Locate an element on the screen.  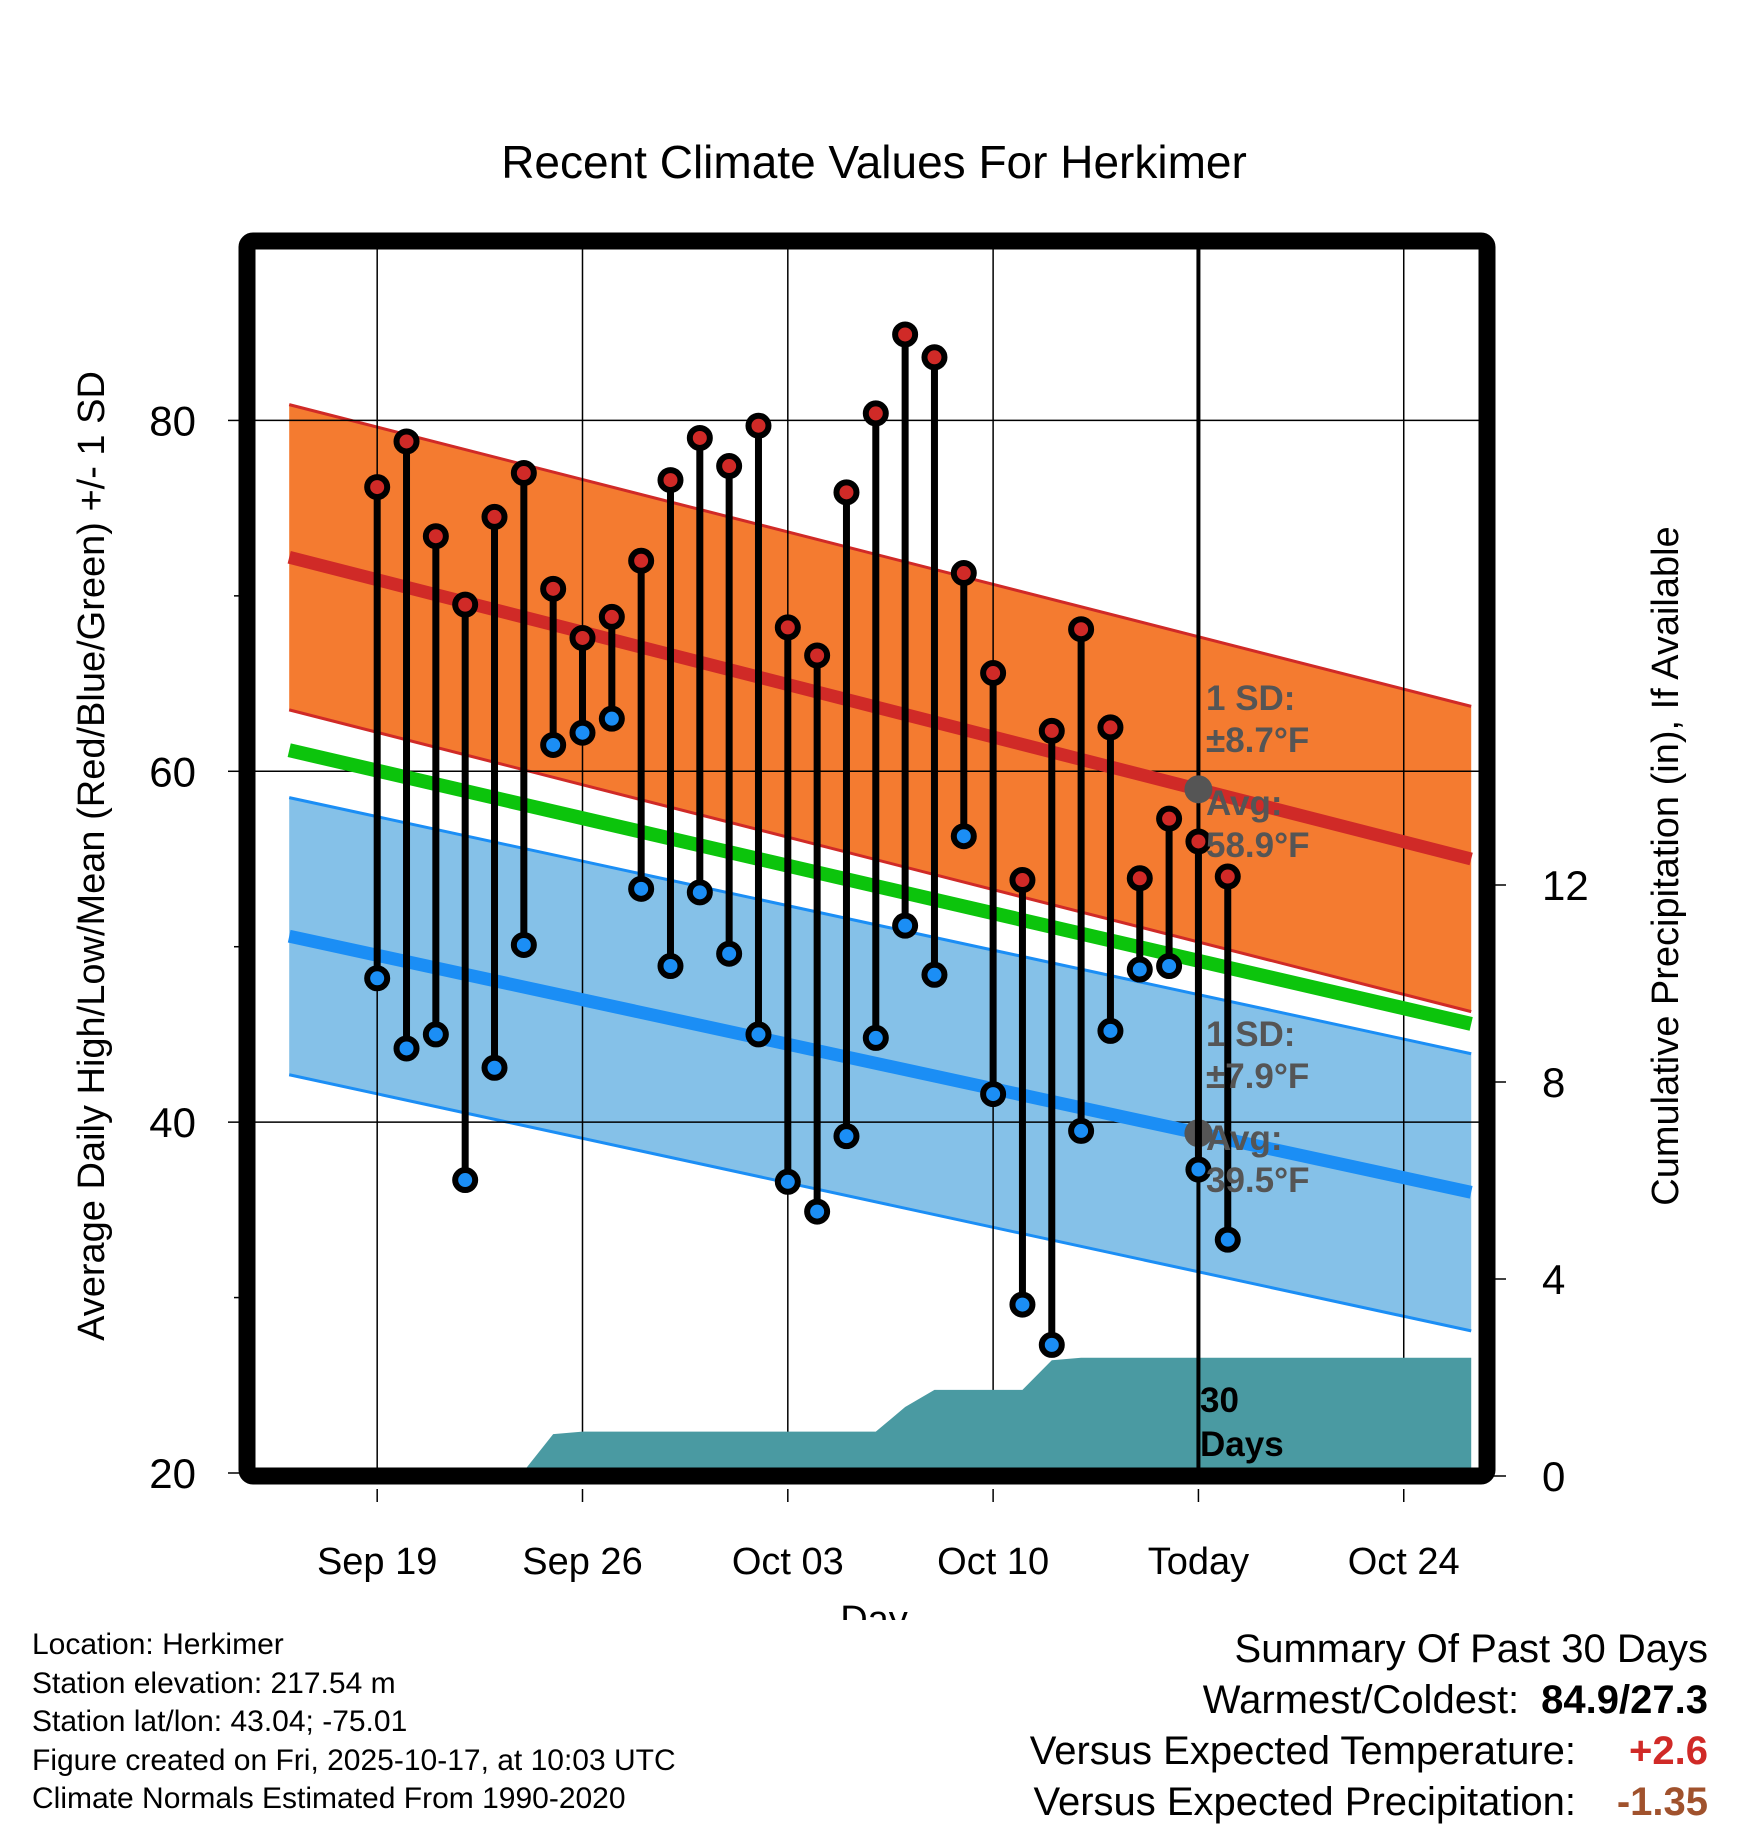
days-word-label: Days is located at coordinates (1242, 1444).